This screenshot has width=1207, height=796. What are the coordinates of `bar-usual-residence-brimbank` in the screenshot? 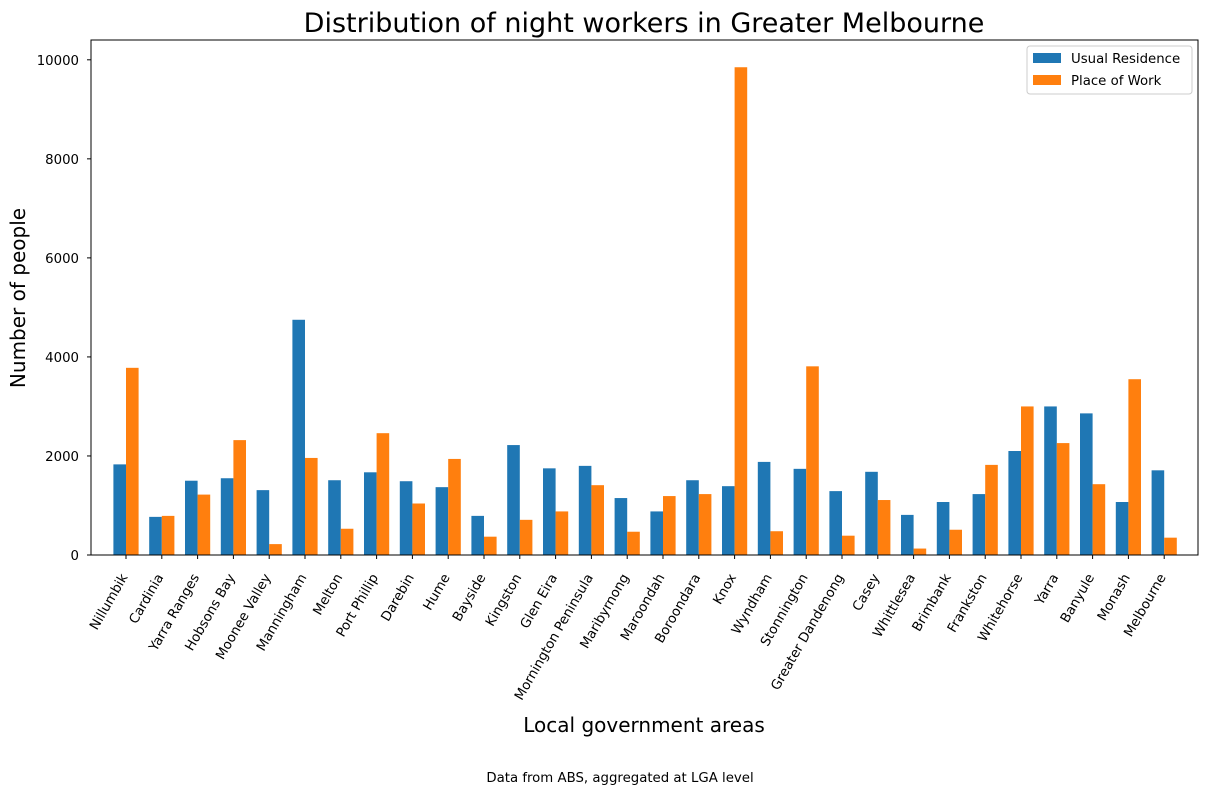 It's located at (943, 528).